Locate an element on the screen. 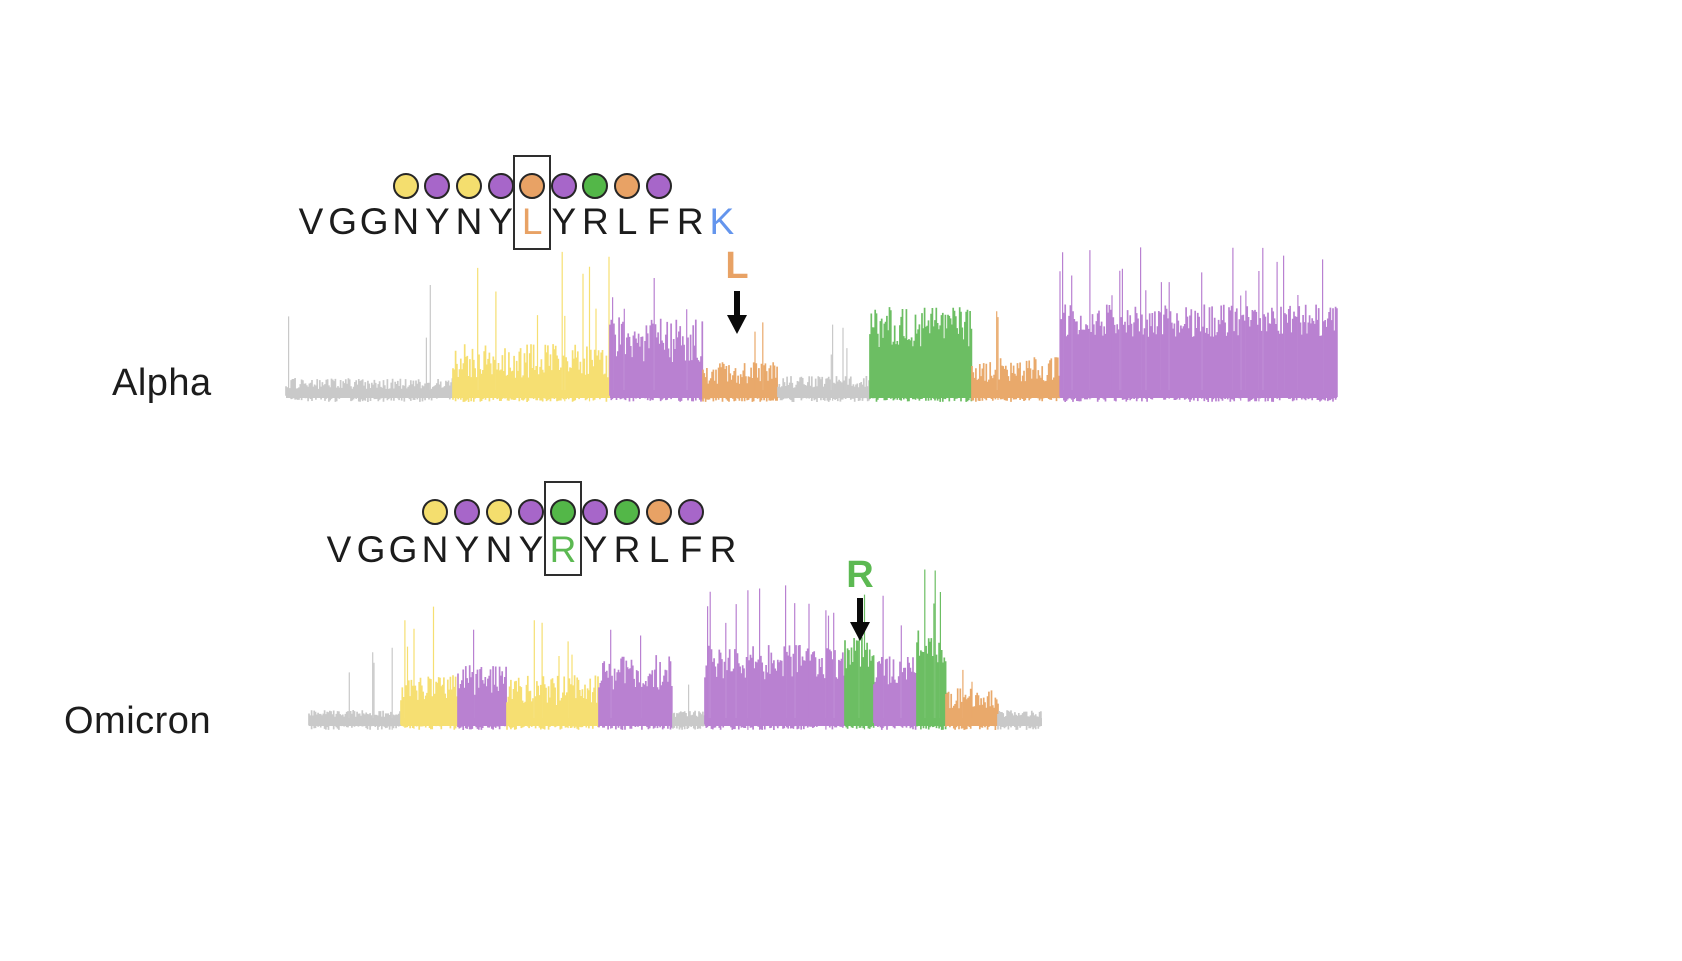 This screenshot has height=961, width=1682. variant-label-alpha: Alpha is located at coordinates (162, 383).